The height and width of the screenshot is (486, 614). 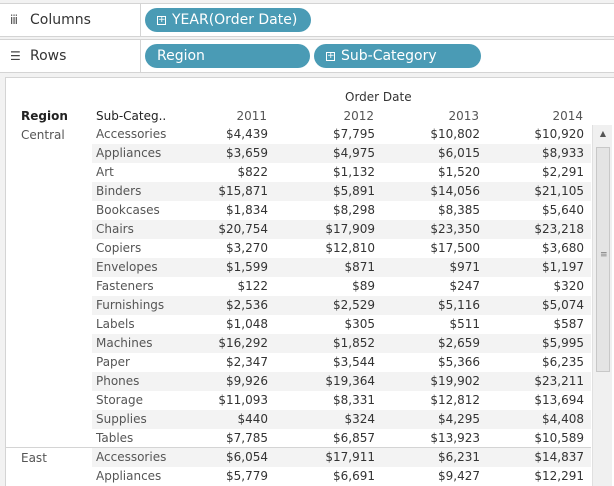 What do you see at coordinates (563, 419) in the screenshot?
I see `value-cell: $4,408` at bounding box center [563, 419].